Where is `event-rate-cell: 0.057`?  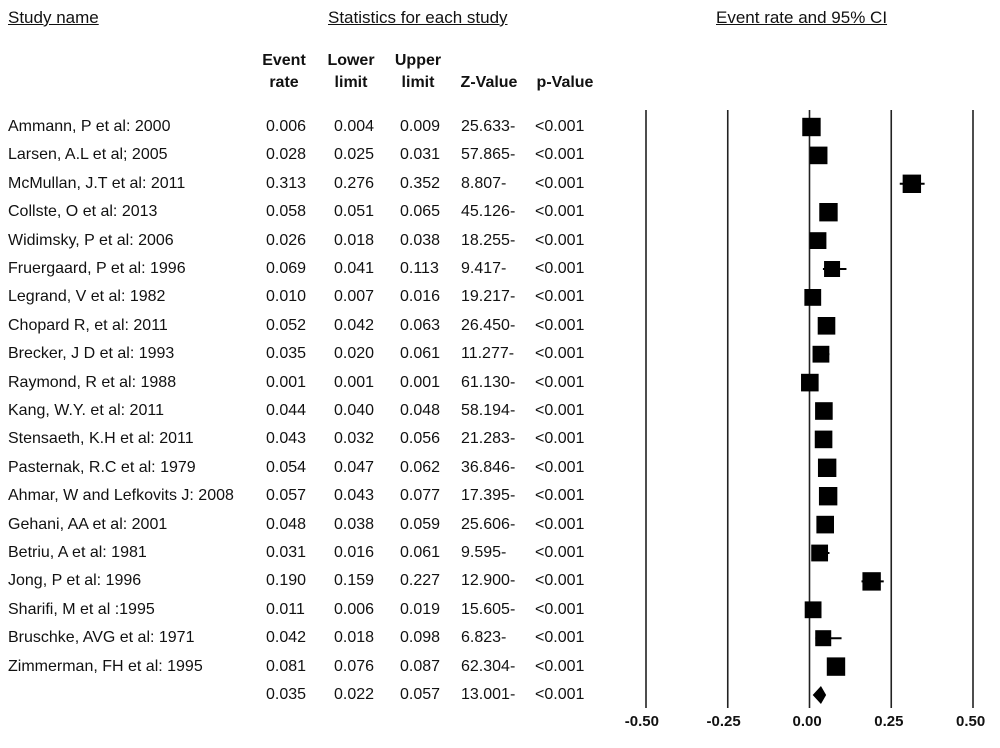
event-rate-cell: 0.057 is located at coordinates (286, 496).